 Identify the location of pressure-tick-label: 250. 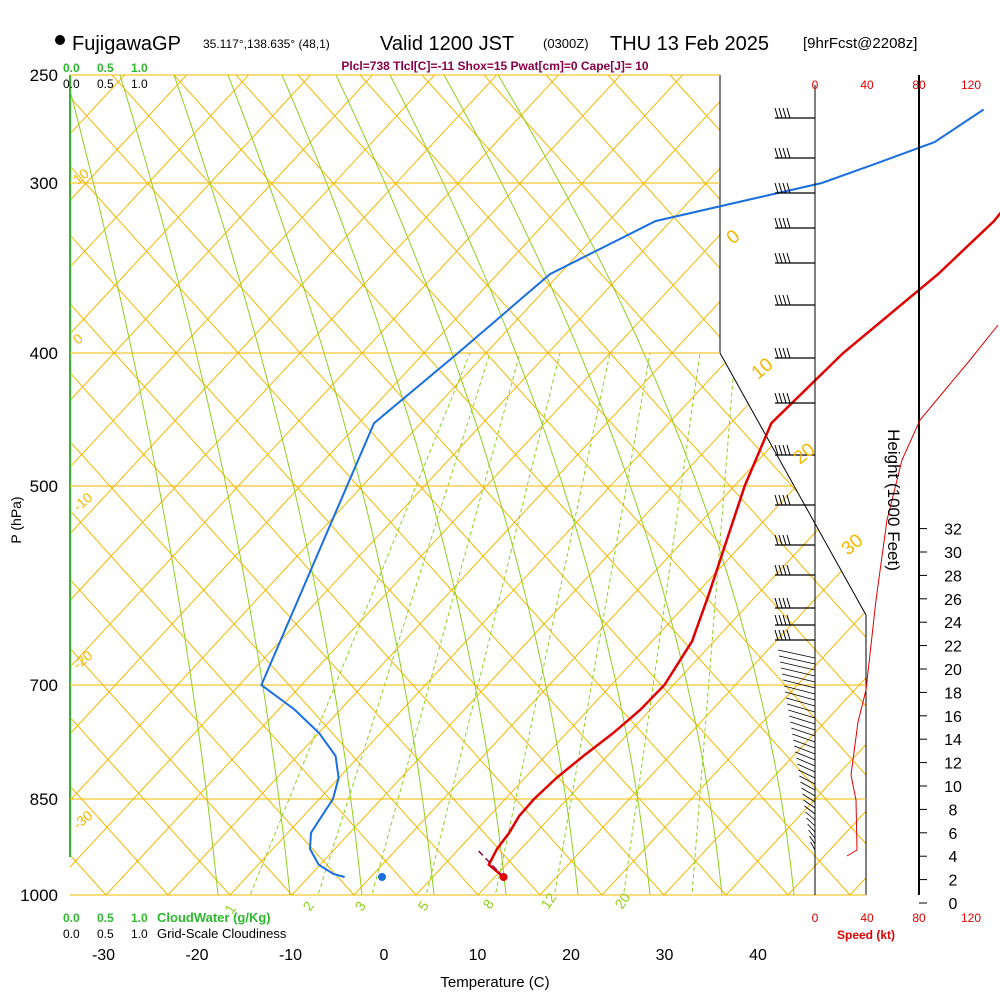
(44, 75).